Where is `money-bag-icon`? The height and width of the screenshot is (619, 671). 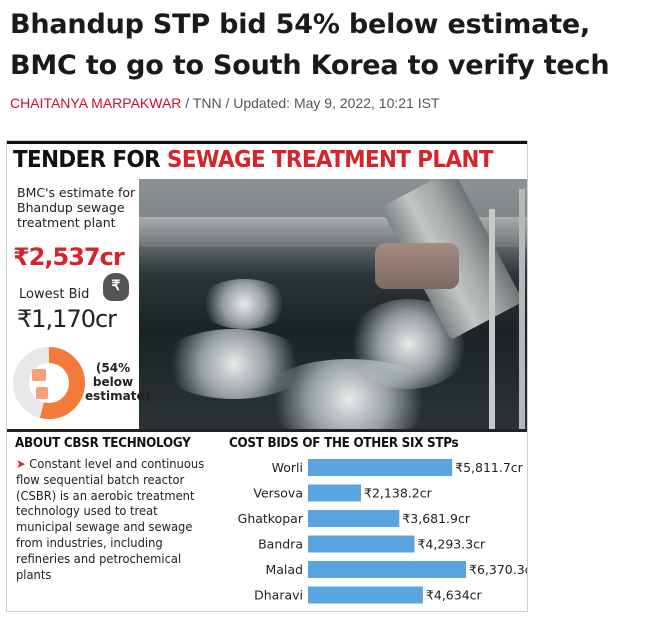
money-bag-icon is located at coordinates (116, 287).